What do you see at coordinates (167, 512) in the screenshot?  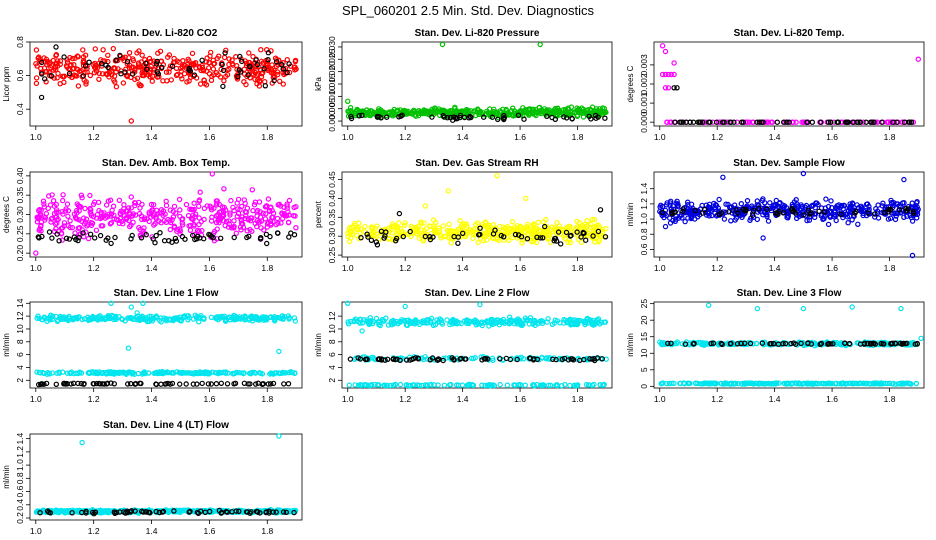 I see `series-reference` at bounding box center [167, 512].